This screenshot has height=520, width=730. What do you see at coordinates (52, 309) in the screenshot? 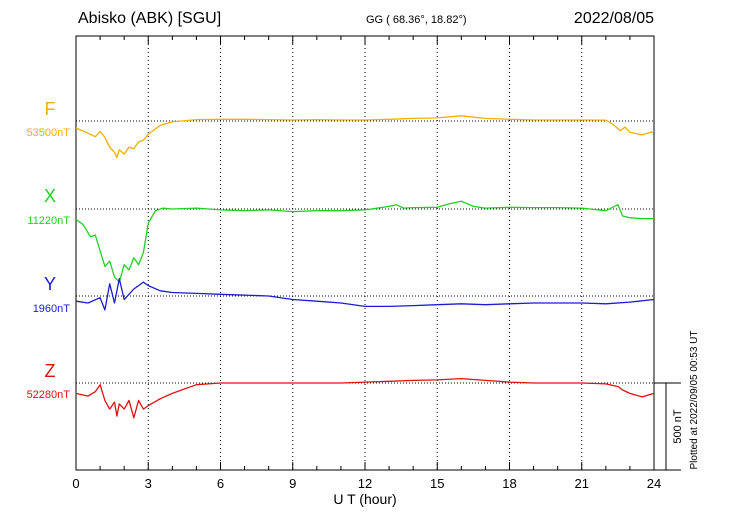
I see `series-baseline-y: 1960nT` at bounding box center [52, 309].